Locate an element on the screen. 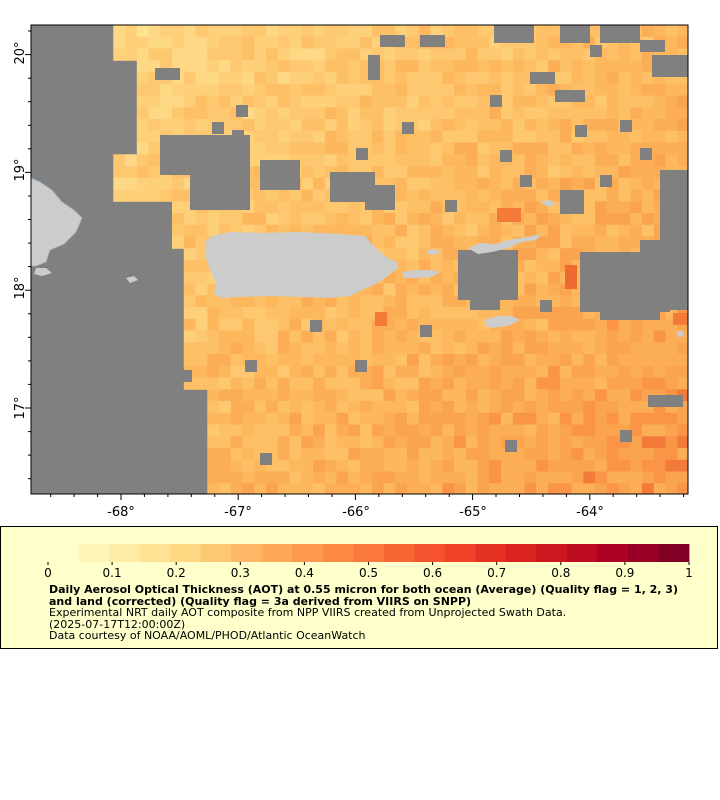 Image resolution: width=720 pixels, height=800 pixels. colorbar-ticks: 0 0.1 0.2 0.3 0.4 0.5 0.6 0.7 0.8 0.9 1 is located at coordinates (368, 571).